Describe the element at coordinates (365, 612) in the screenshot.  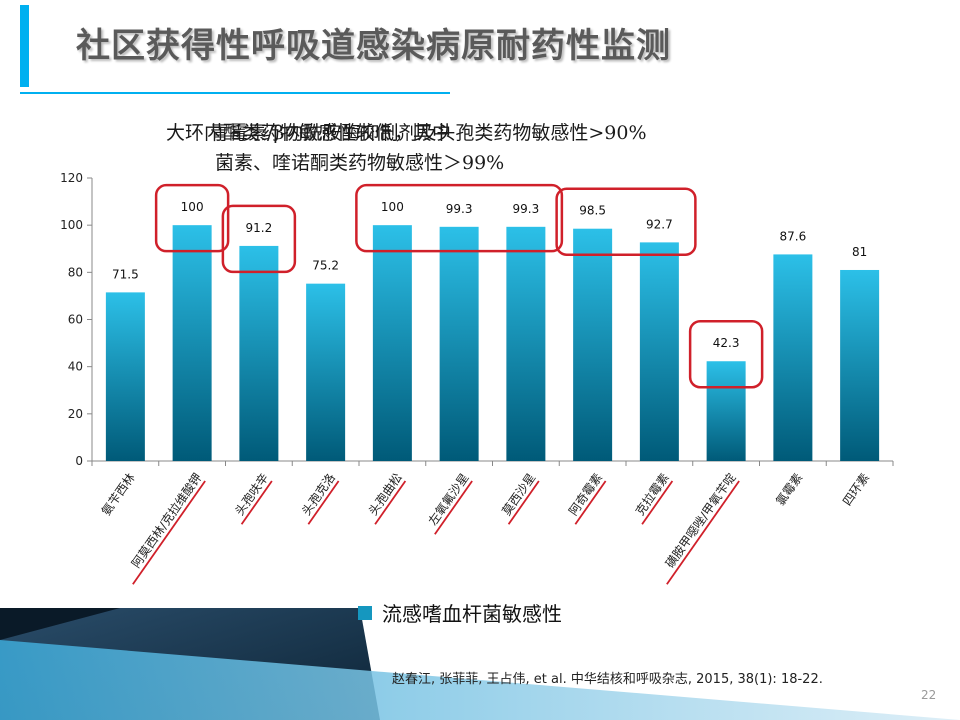
I see `legend-swatch` at that location.